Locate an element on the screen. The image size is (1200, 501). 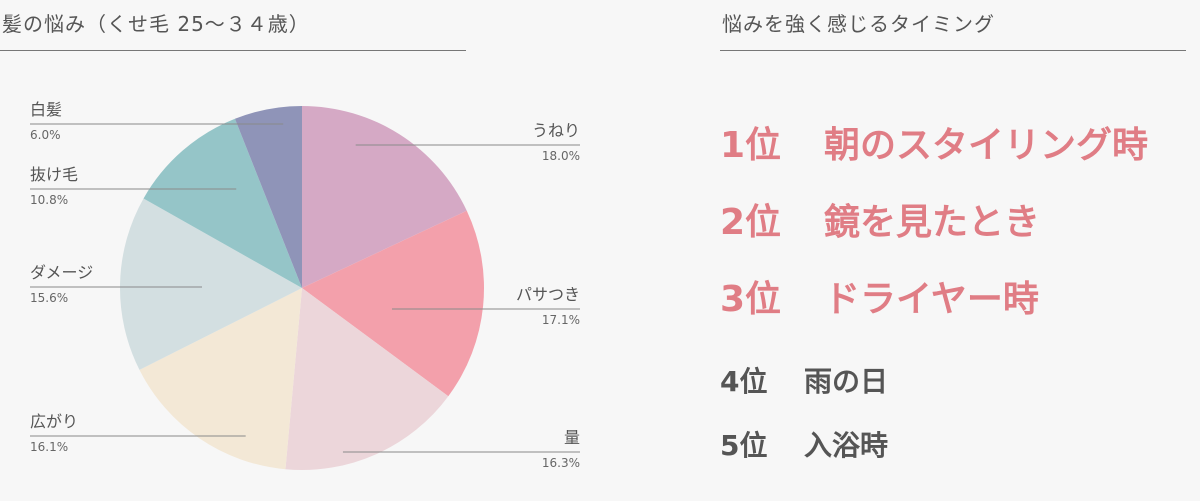
rank-number: 3位 is located at coordinates (751, 299).